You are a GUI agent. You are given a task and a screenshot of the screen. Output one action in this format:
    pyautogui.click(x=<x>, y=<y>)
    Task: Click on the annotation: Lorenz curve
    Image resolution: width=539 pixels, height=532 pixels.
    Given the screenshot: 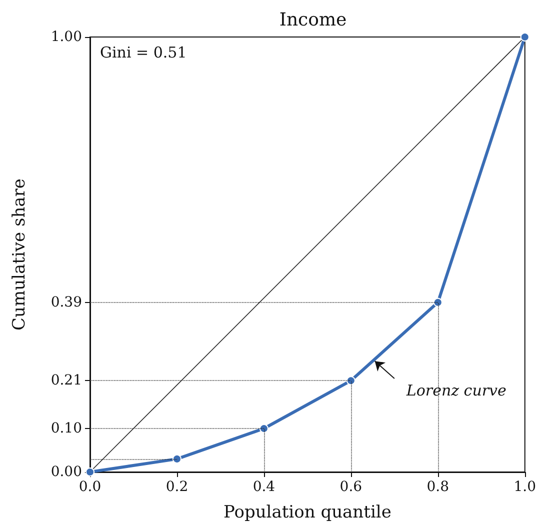 What is the action you would take?
    pyautogui.click(x=455, y=390)
    